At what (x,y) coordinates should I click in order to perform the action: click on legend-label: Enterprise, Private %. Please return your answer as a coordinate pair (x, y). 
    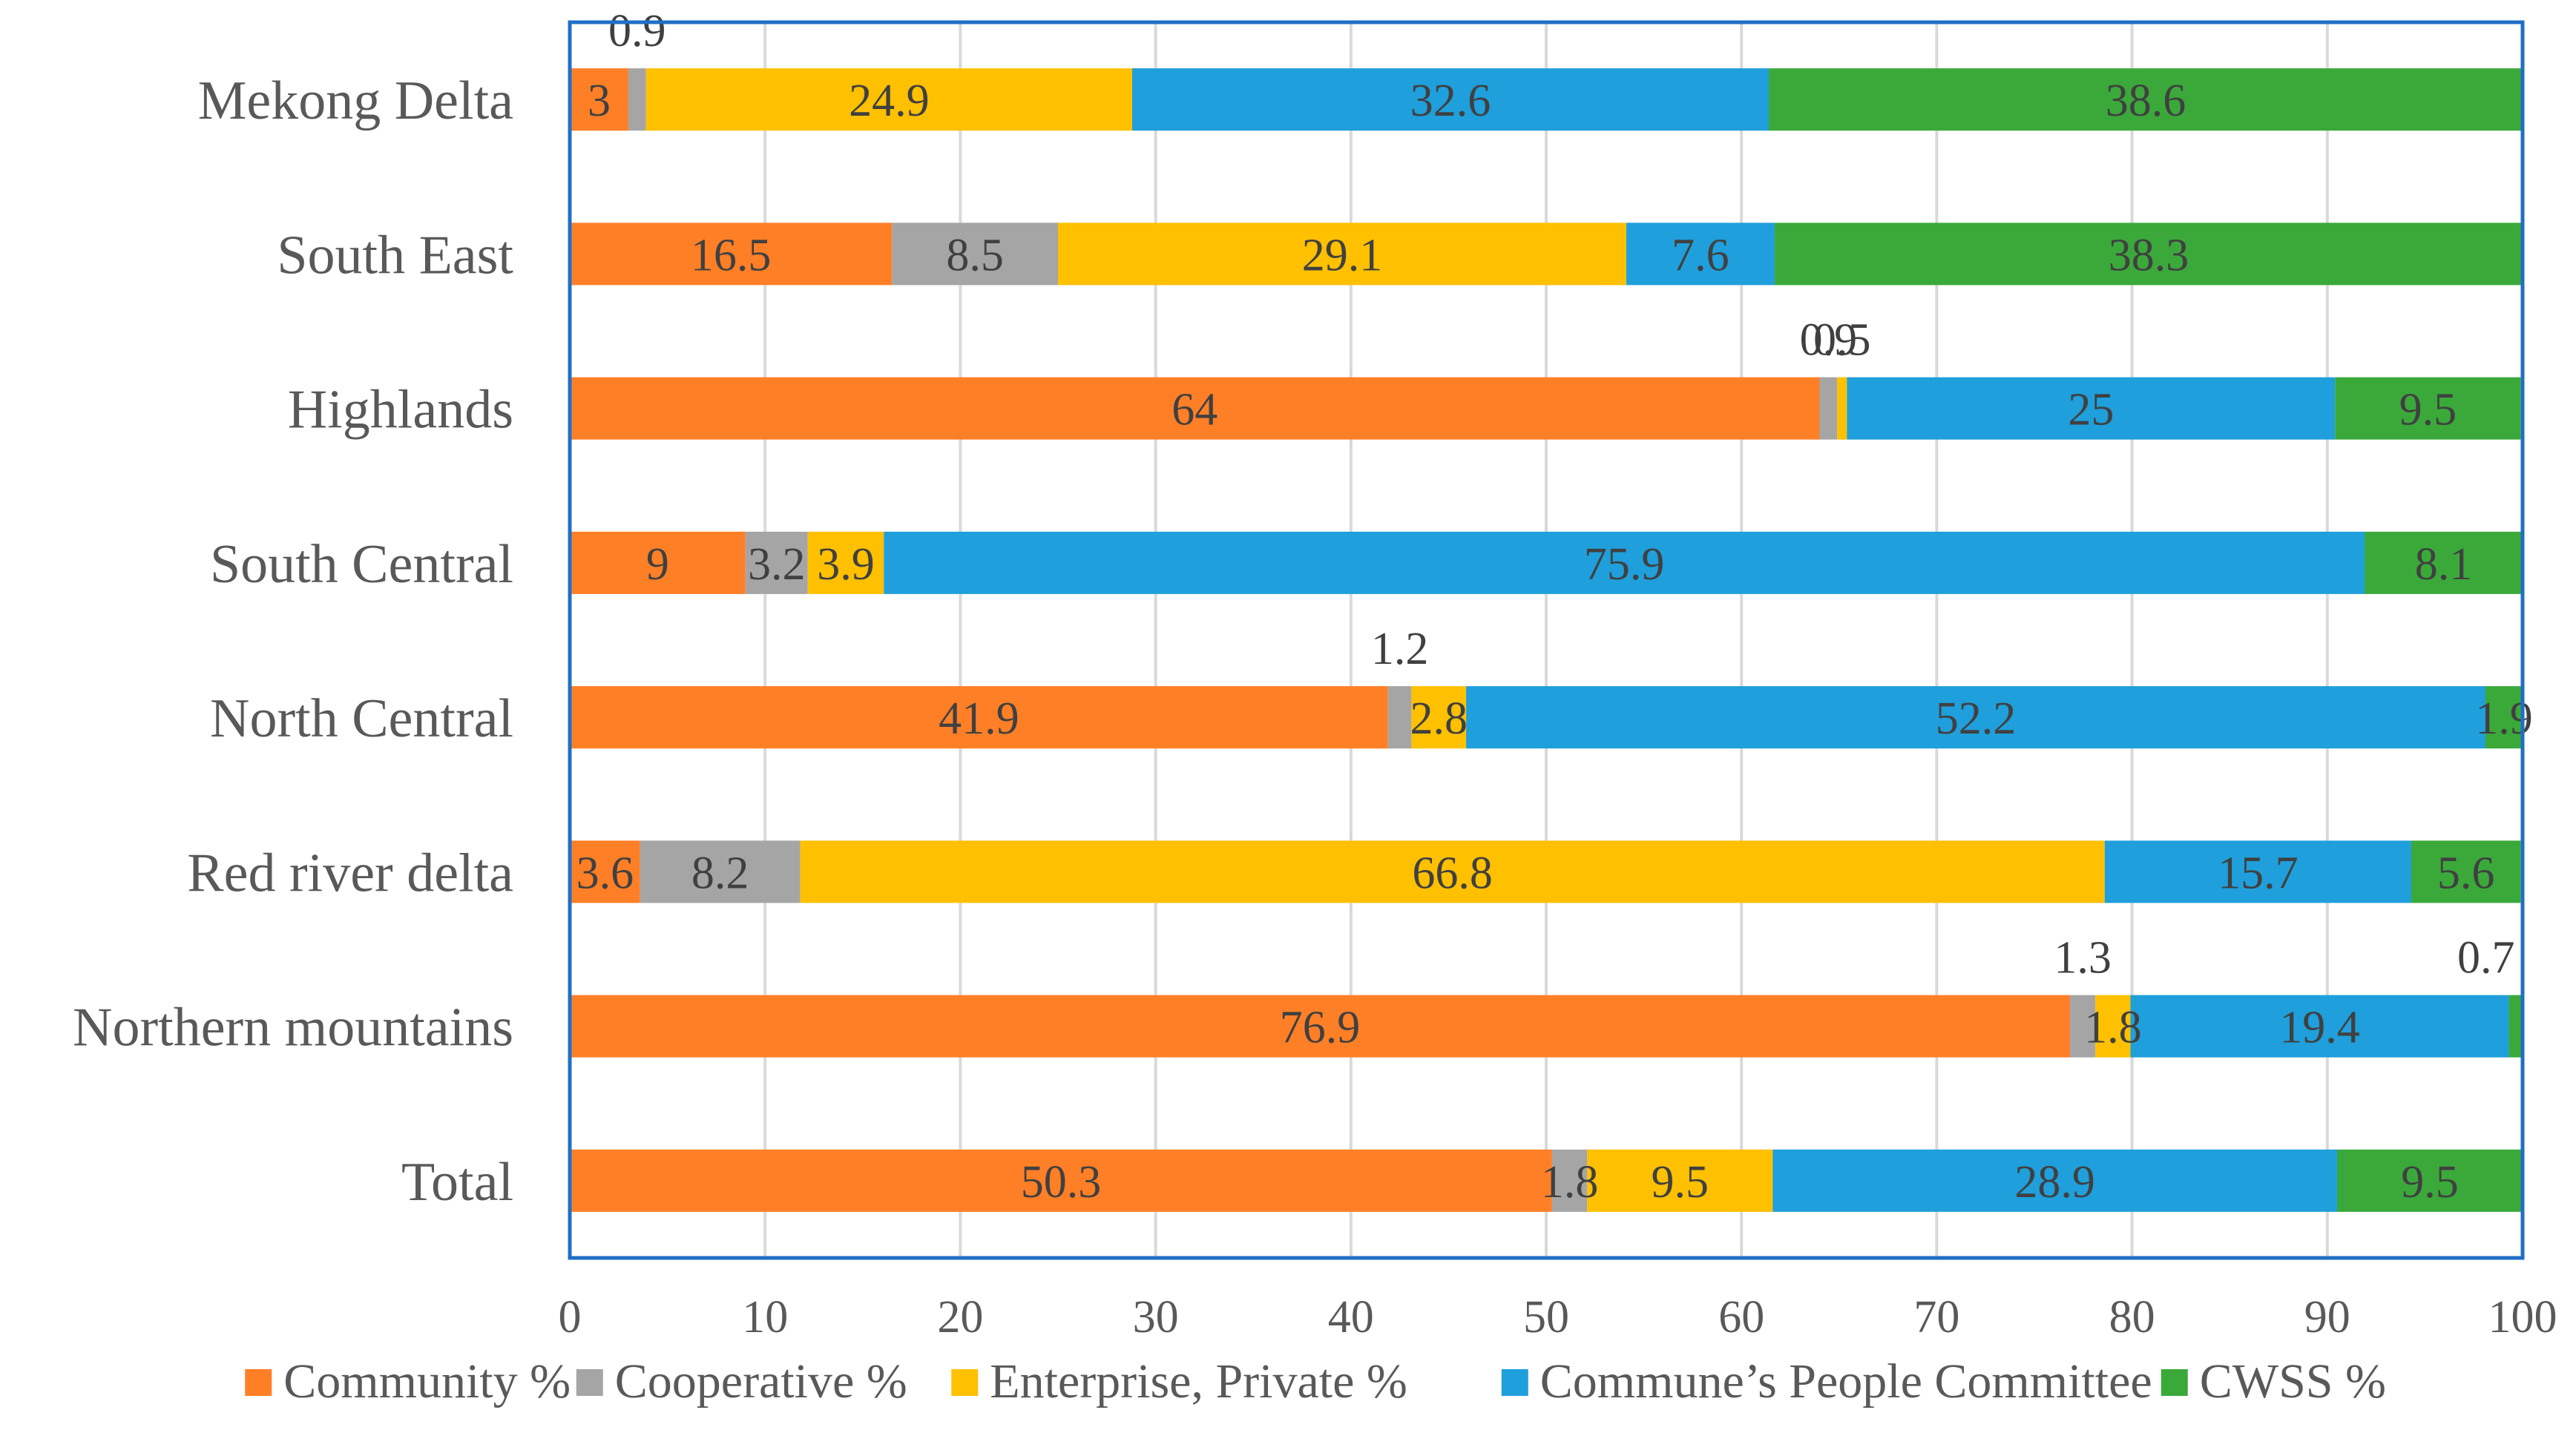
    Looking at the image, I should click on (1198, 1381).